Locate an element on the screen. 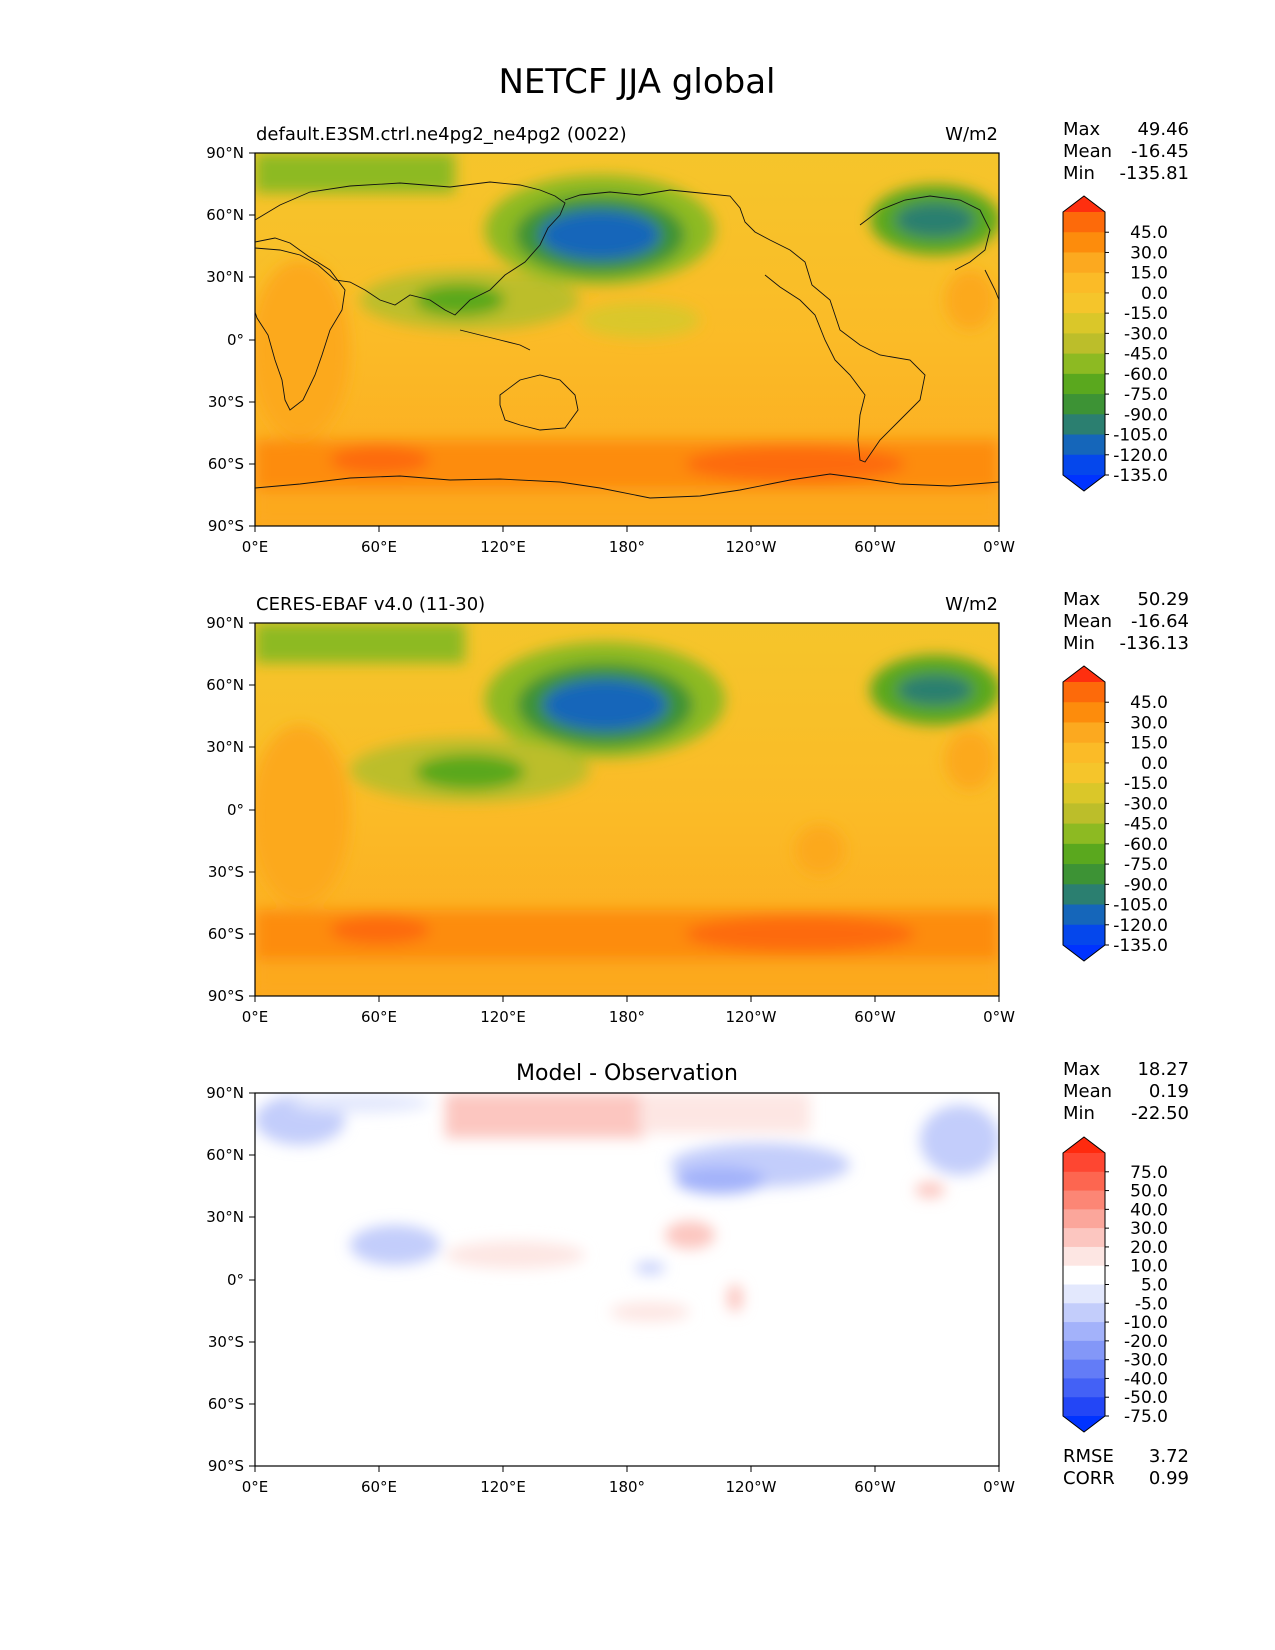 This screenshot has width=1275, height=1650. colorbar-label: 15.0 is located at coordinates (1149, 274).